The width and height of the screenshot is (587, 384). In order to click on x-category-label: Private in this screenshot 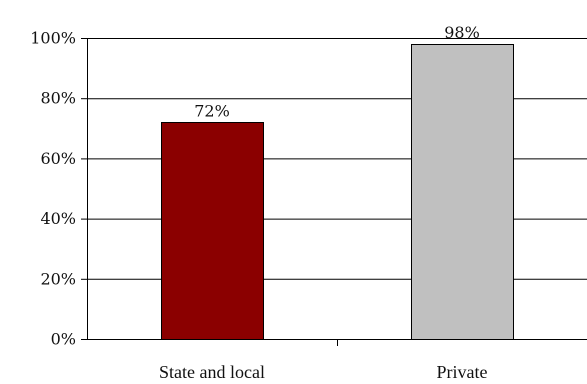, I will do `click(462, 372)`.